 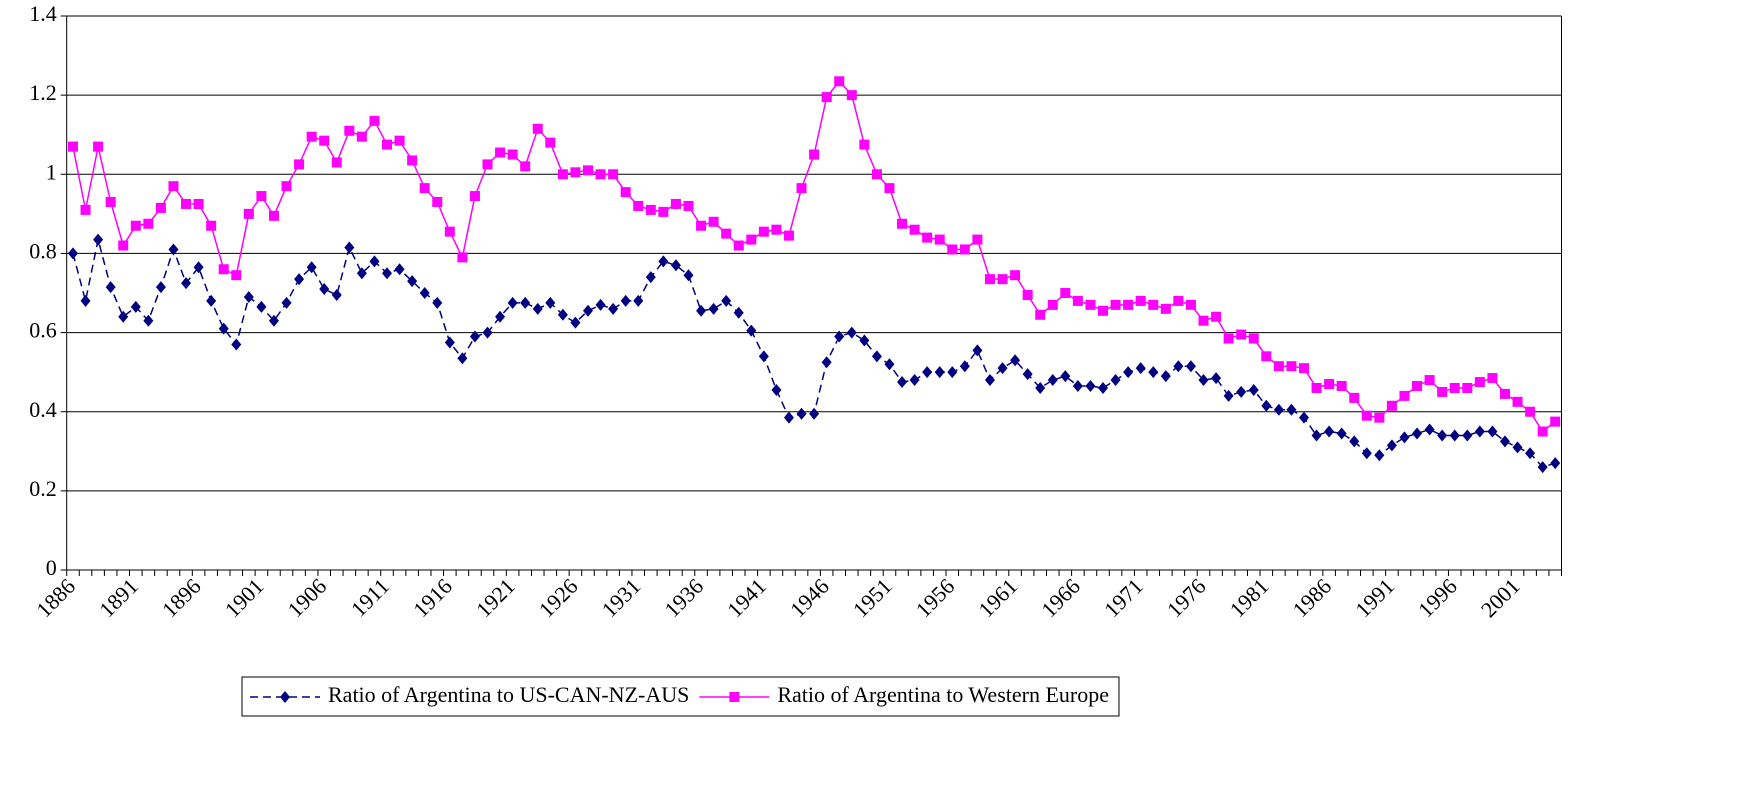 I want to click on x-tick-label: 1921, so click(x=495, y=597).